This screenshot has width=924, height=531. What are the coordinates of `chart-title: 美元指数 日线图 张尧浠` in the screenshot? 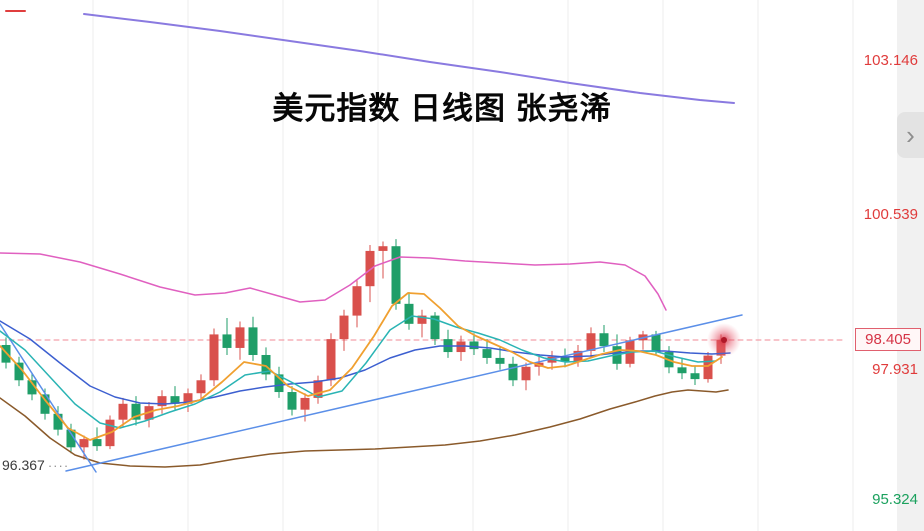 It's located at (442, 108).